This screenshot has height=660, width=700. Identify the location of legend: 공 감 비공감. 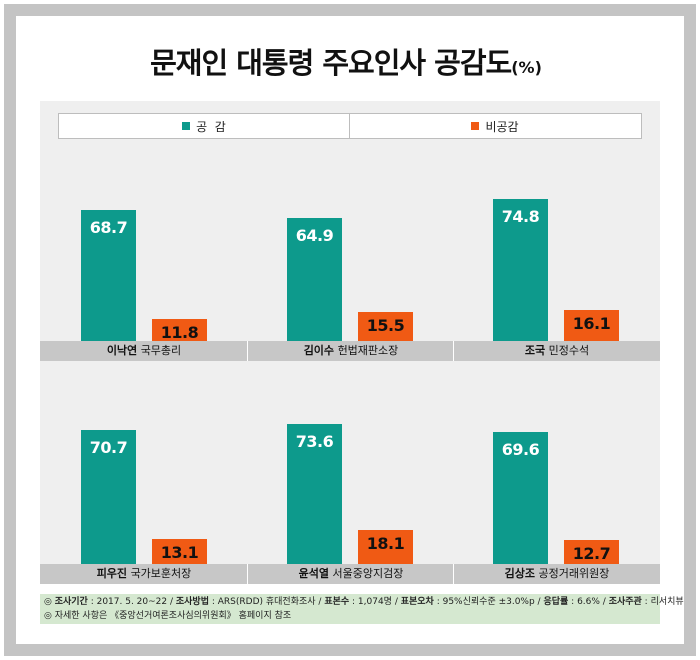
(350, 126).